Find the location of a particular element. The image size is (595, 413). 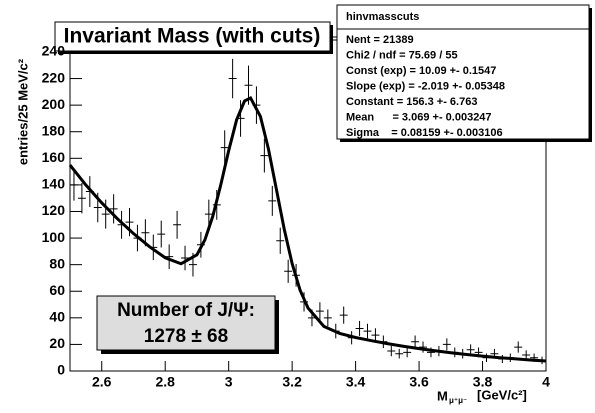

x-tick-label: 4 is located at coordinates (546, 382).